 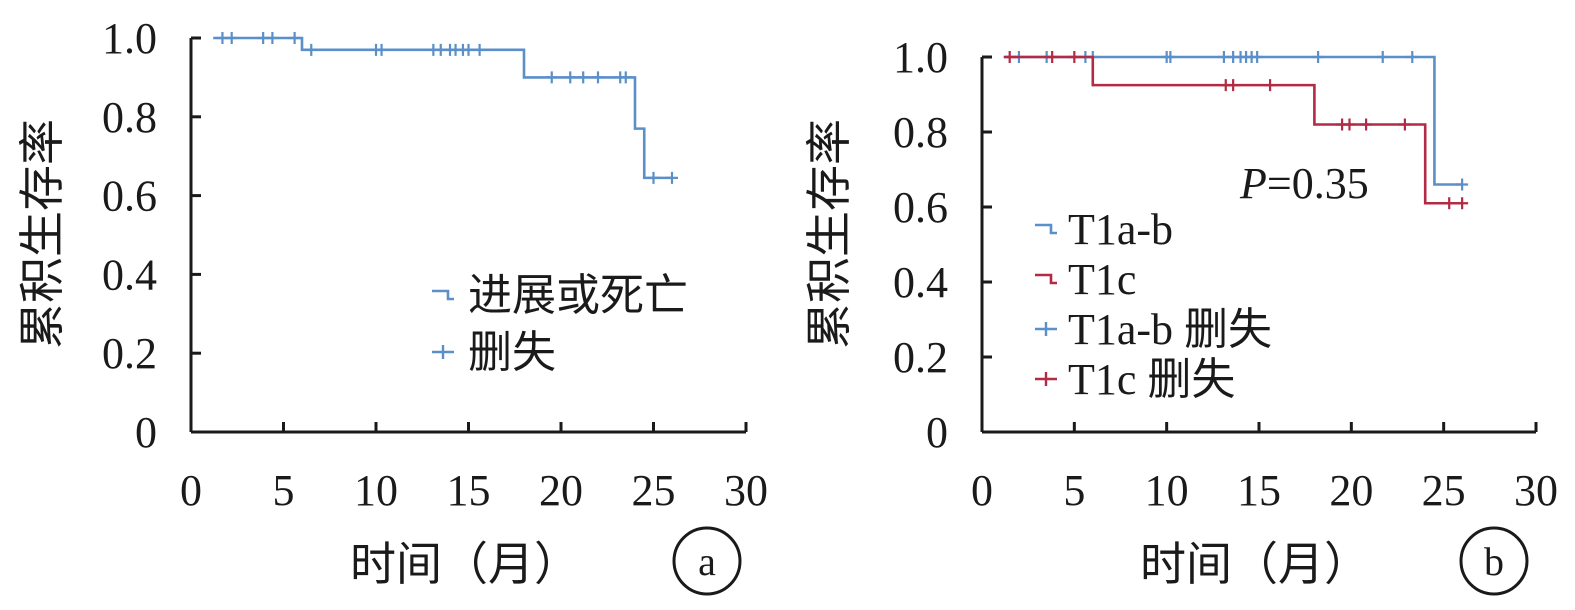 What do you see at coordinates (578, 295) in the screenshot?
I see `legend-label: 进展或死亡` at bounding box center [578, 295].